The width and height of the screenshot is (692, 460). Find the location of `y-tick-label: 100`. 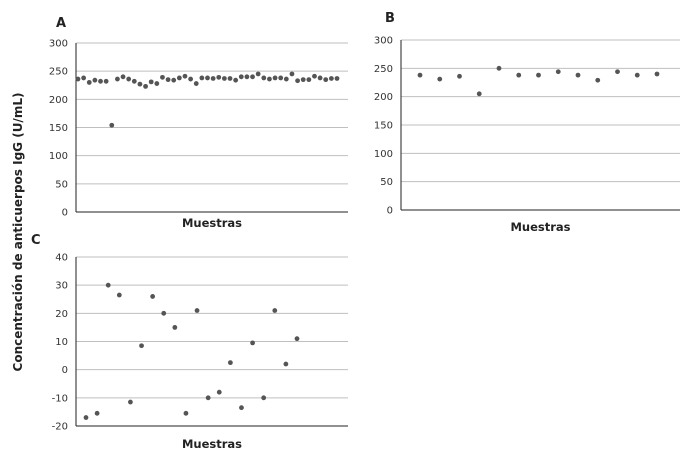

y-tick-label: 100 is located at coordinates (383, 154).